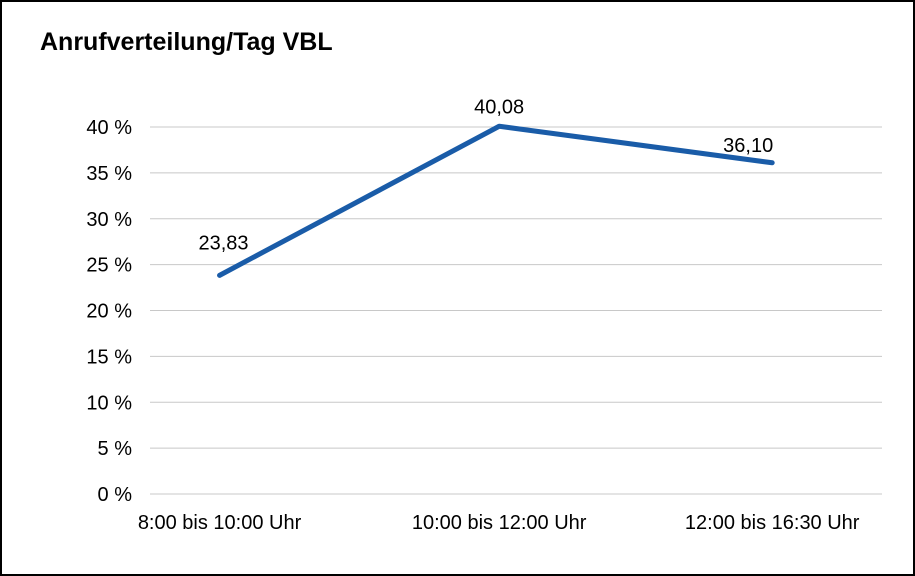 The image size is (915, 576). I want to click on x-axis-tick-label: 10:00 bis 12:00 Uhr, so click(499, 523).